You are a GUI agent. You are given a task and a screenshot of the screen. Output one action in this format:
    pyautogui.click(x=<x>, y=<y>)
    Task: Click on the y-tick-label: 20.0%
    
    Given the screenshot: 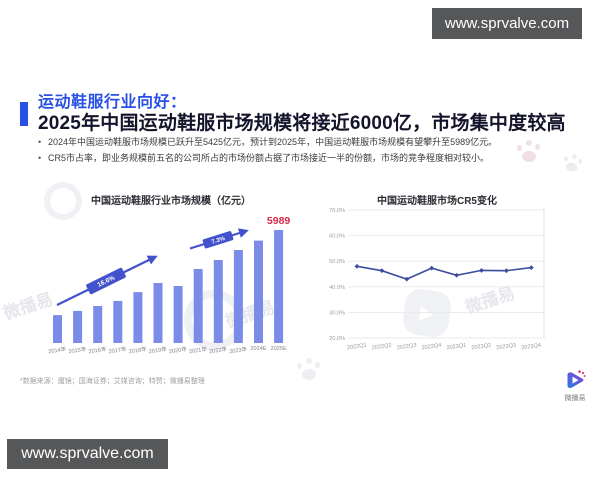 What is the action you would take?
    pyautogui.click(x=337, y=339)
    